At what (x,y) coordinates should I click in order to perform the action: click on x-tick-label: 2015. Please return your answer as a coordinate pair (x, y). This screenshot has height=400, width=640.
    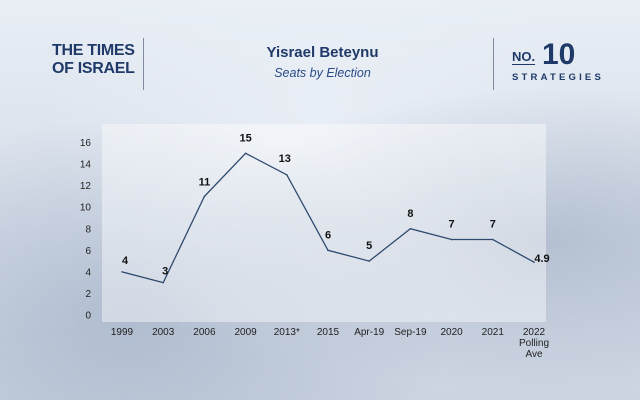
    Looking at the image, I should click on (328, 332).